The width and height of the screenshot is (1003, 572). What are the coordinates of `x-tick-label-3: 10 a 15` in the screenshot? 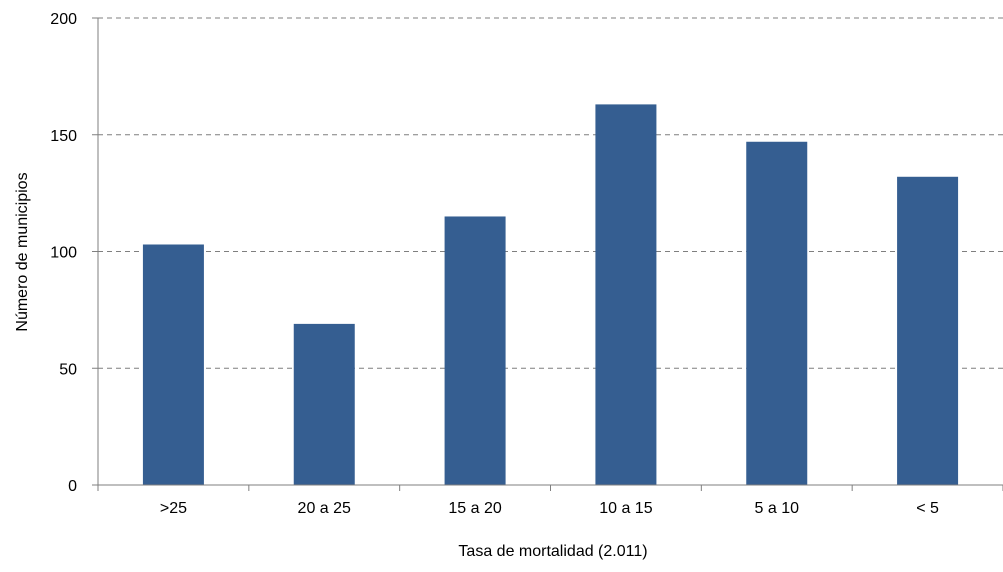 It's located at (625, 508).